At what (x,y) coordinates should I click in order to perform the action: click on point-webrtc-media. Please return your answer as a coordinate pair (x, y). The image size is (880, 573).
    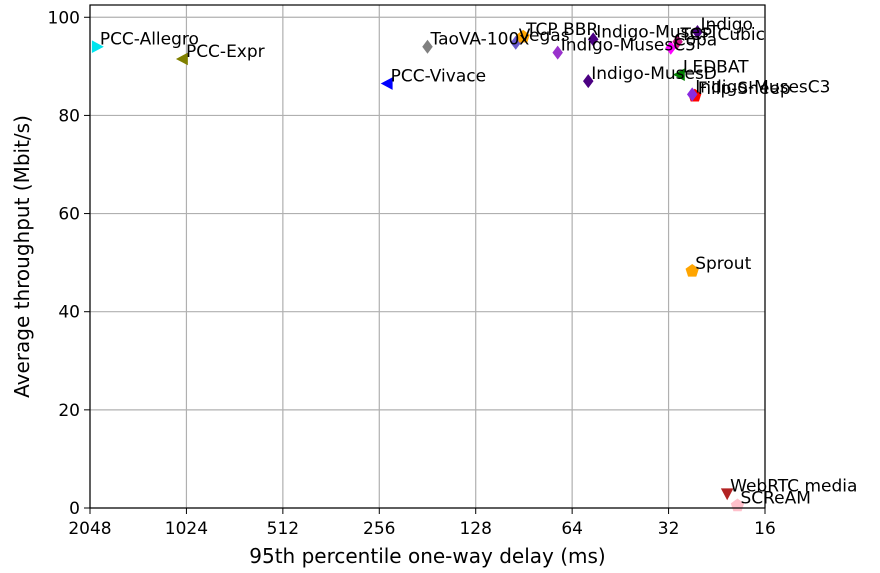
    Looking at the image, I should click on (727, 494).